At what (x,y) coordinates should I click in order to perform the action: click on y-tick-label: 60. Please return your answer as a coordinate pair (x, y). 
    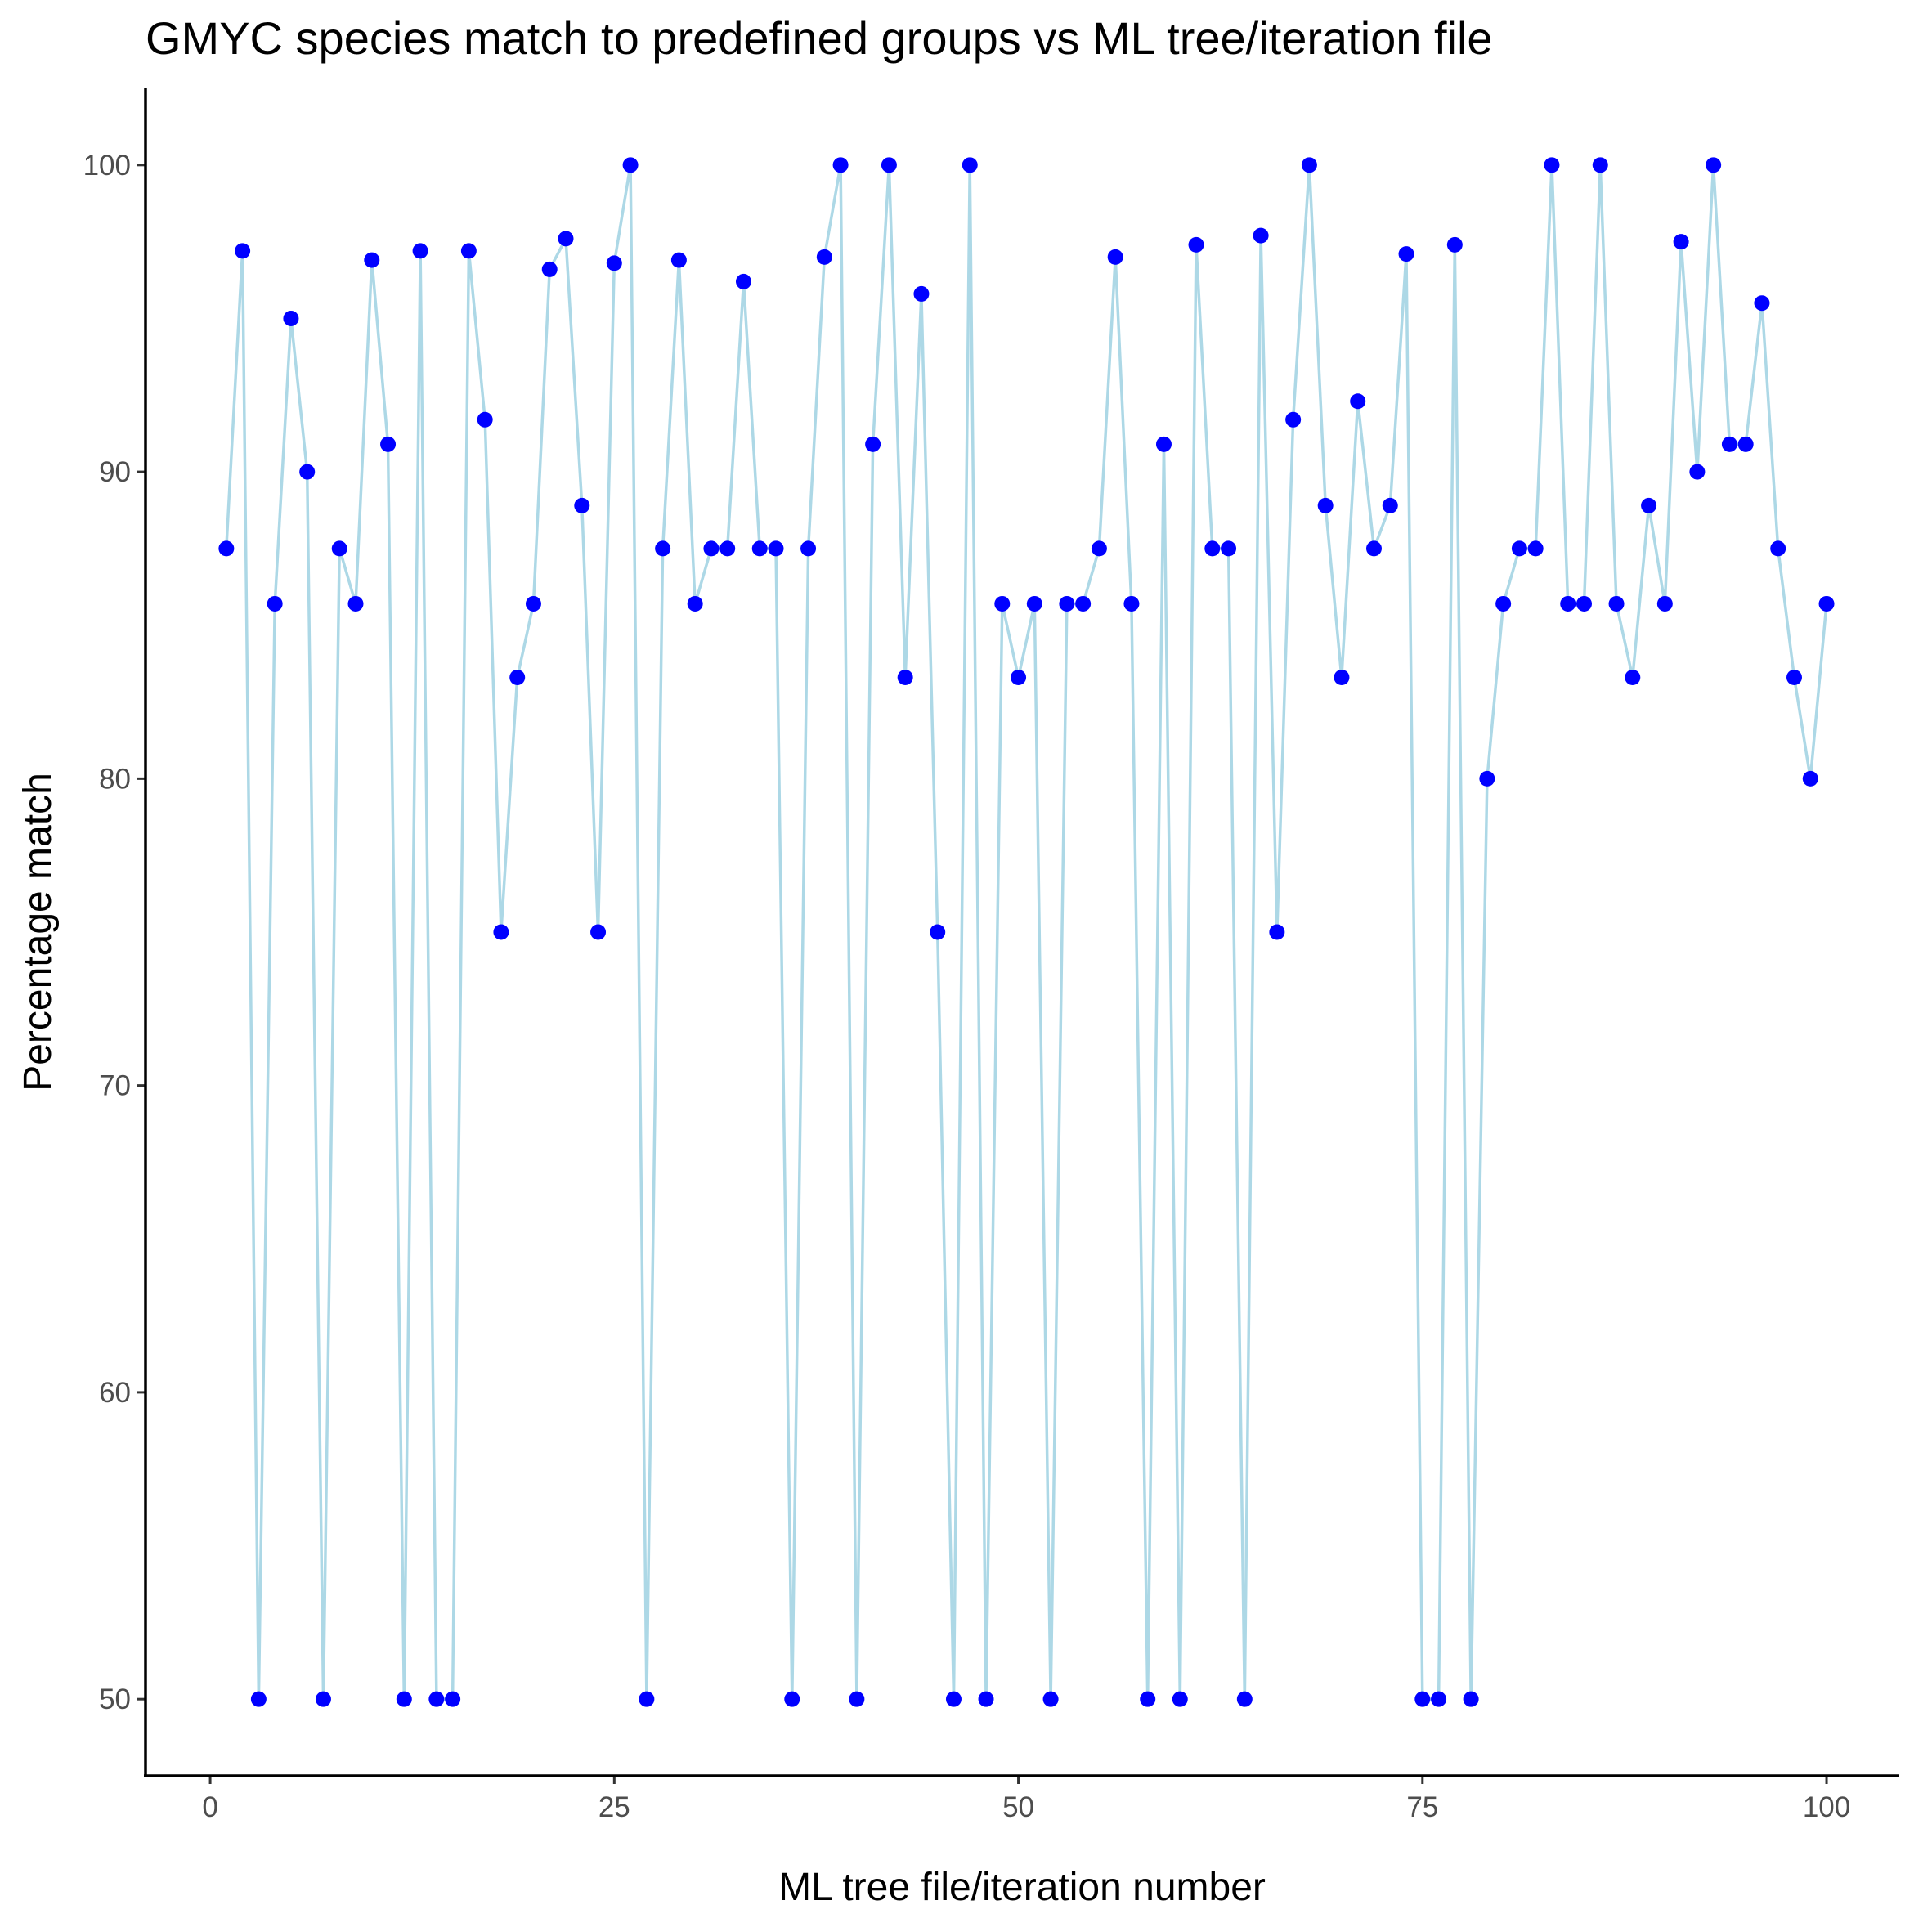
    Looking at the image, I should click on (115, 1393).